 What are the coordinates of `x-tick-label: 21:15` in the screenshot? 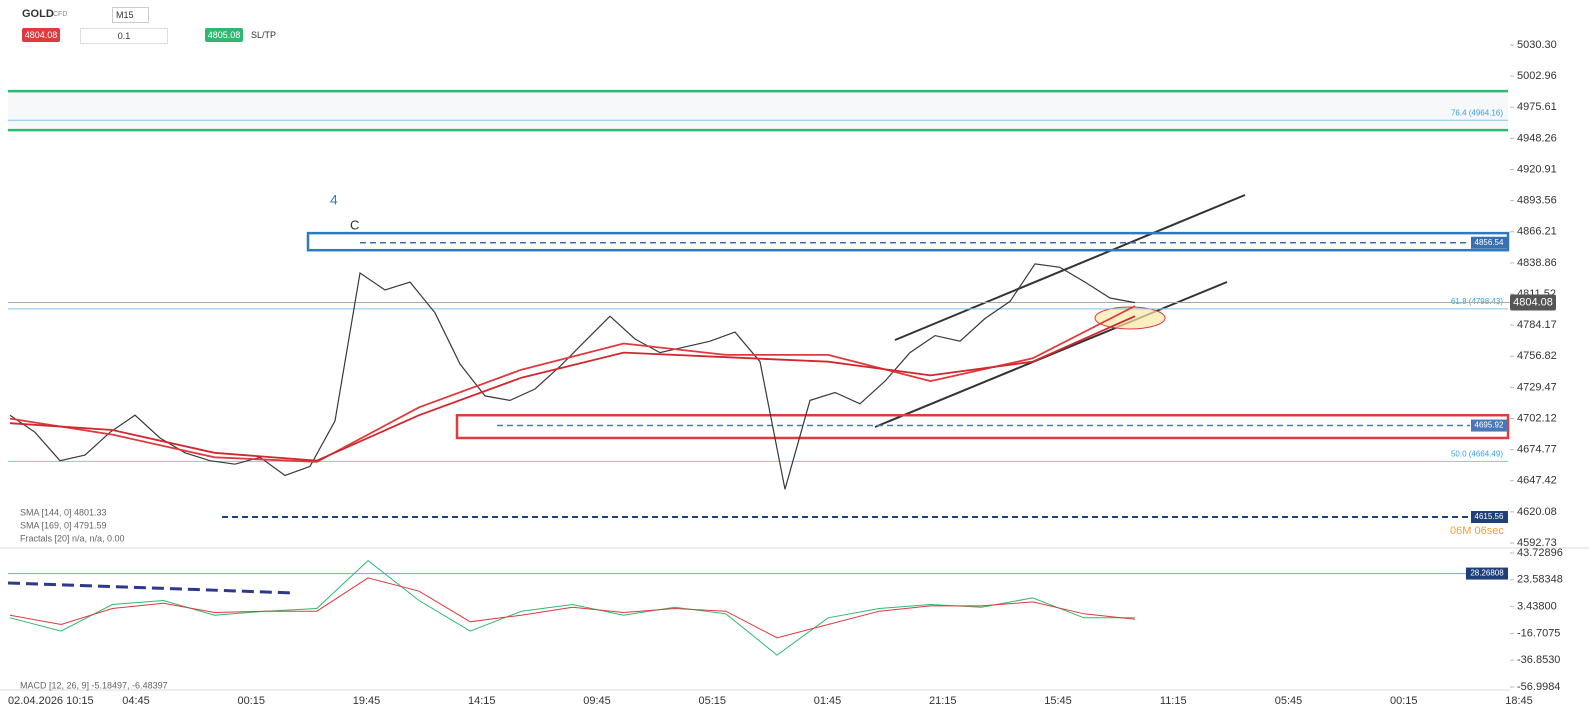 It's located at (943, 701).